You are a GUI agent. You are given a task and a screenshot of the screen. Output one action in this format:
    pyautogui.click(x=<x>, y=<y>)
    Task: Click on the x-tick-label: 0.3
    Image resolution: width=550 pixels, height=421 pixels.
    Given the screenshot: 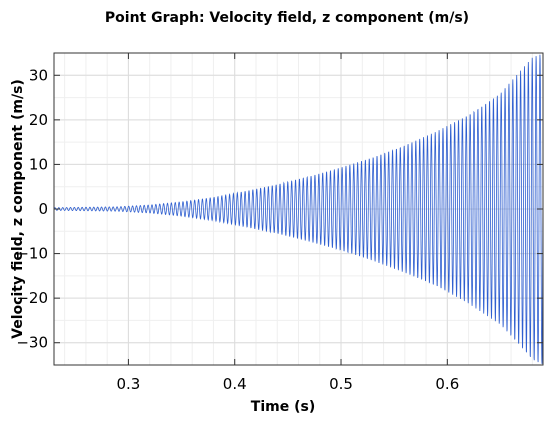 What is the action you would take?
    pyautogui.click(x=128, y=384)
    